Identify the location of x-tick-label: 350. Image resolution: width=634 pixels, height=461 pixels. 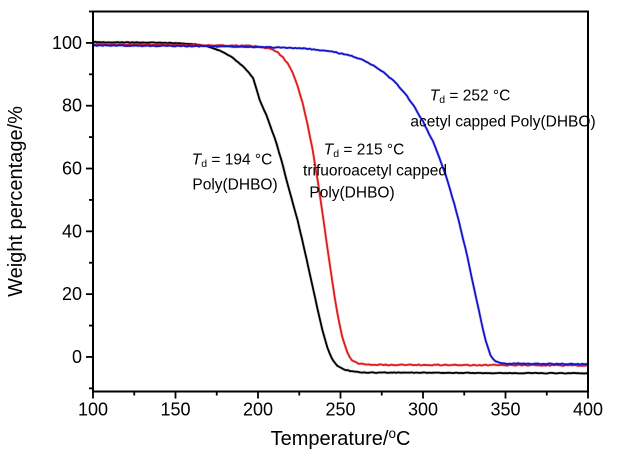
(505, 410).